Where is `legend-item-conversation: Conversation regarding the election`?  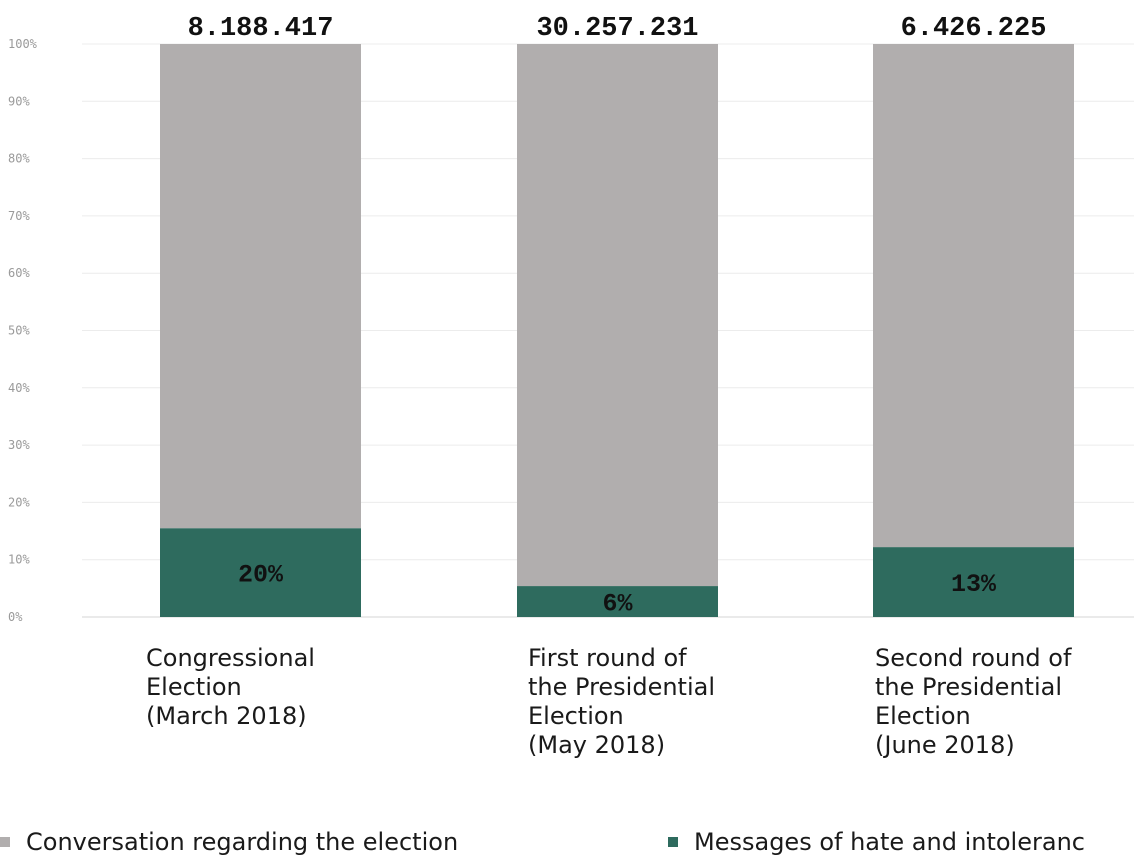
legend-item-conversation: Conversation regarding the election is located at coordinates (229, 842).